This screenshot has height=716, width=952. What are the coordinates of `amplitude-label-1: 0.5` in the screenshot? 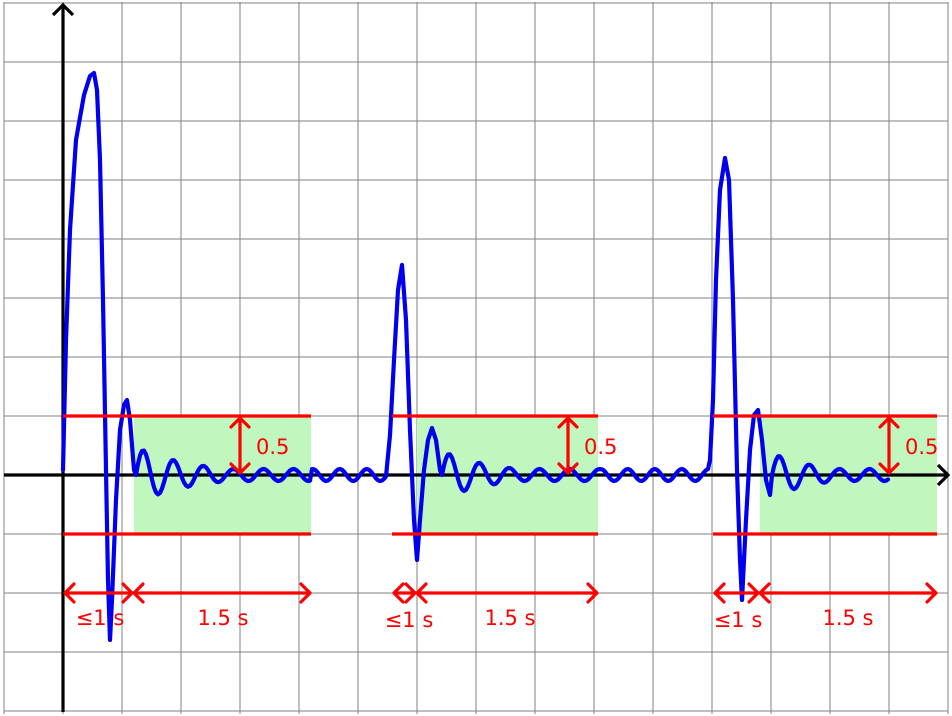 It's located at (272, 447).